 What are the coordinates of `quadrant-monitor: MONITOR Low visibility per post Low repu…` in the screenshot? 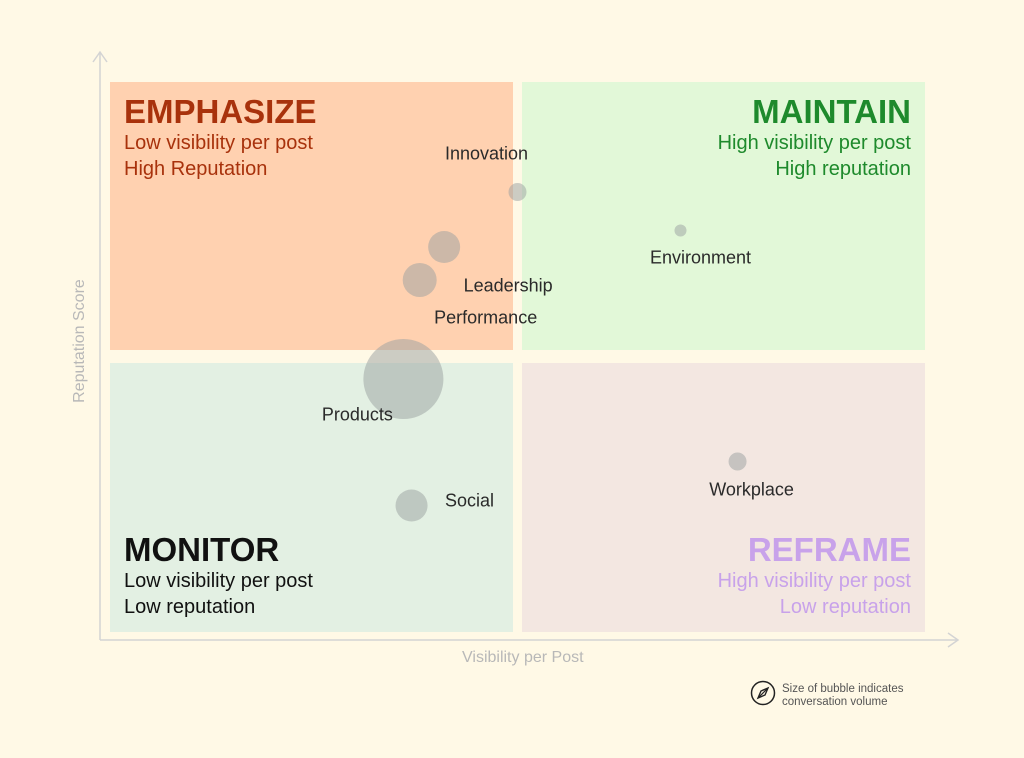 It's located at (311, 497).